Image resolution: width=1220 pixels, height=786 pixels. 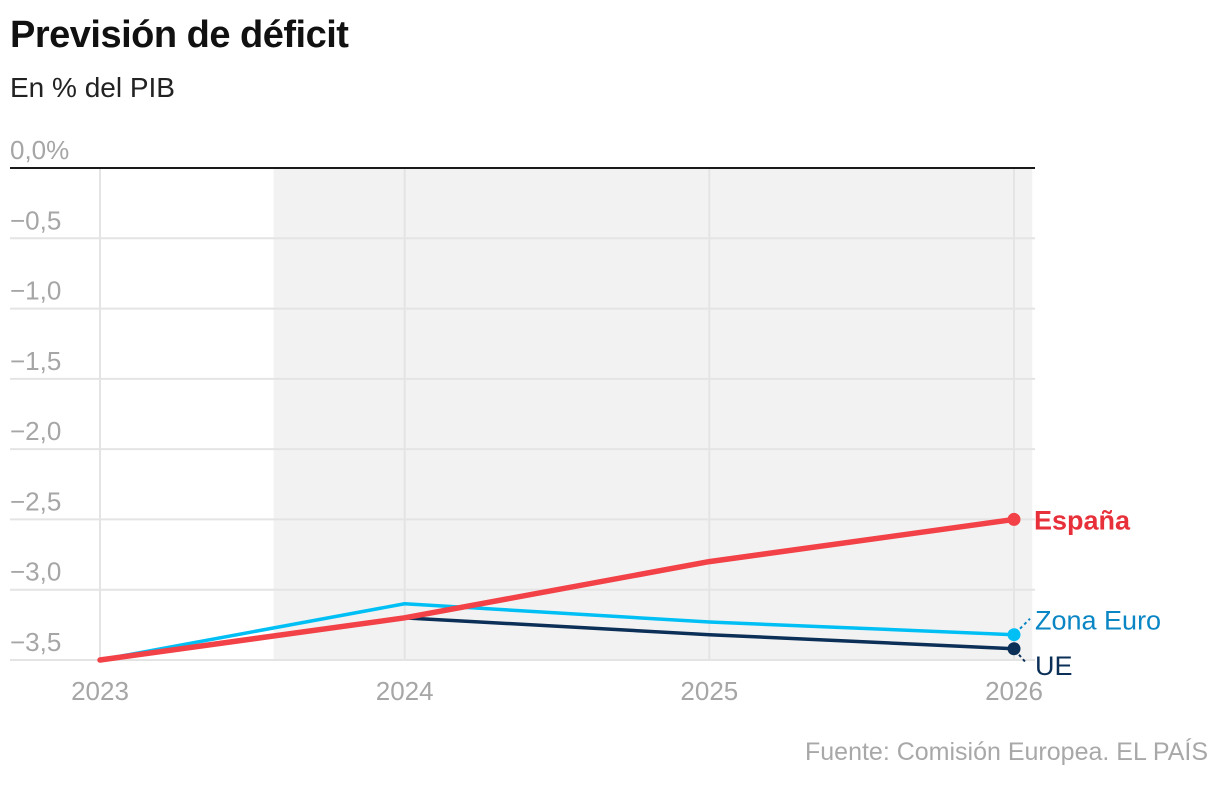 I want to click on x-tick-label: 2024, so click(x=405, y=691).